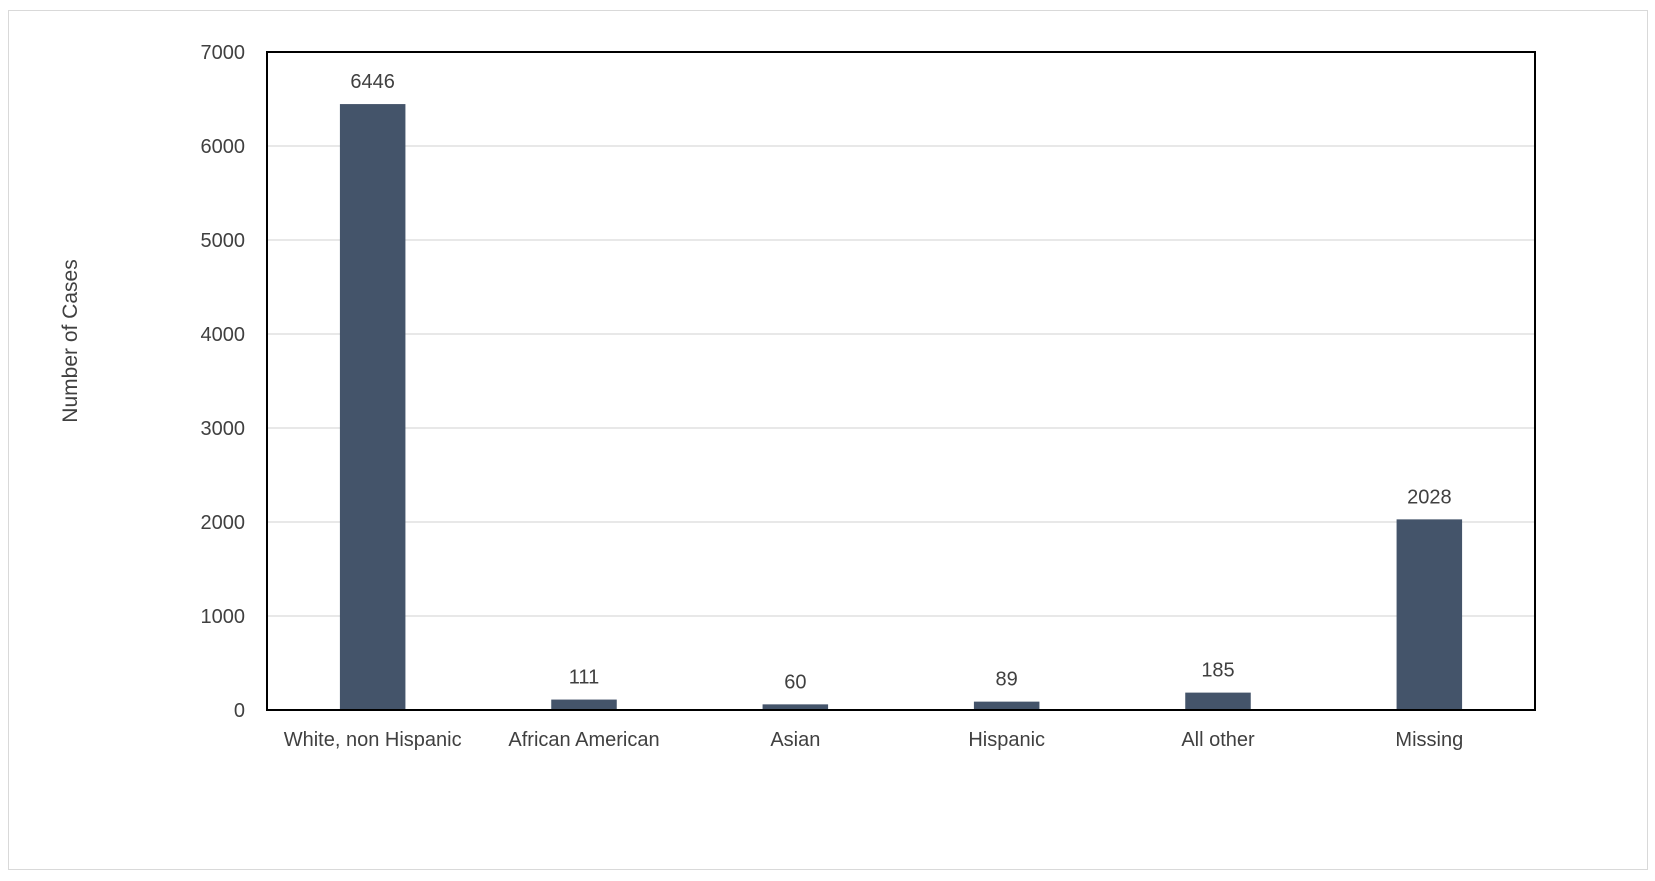  I want to click on x-category-label: White, non Hispanic, so click(373, 740).